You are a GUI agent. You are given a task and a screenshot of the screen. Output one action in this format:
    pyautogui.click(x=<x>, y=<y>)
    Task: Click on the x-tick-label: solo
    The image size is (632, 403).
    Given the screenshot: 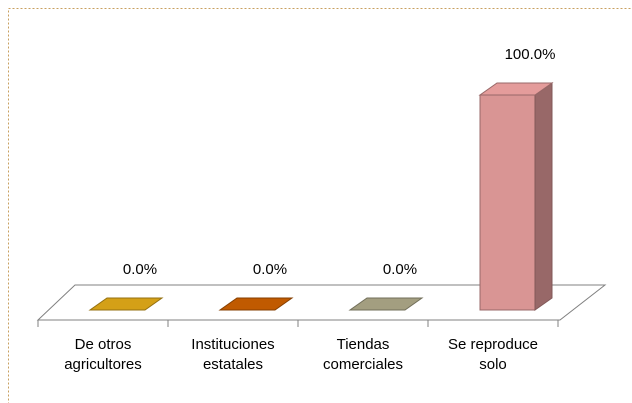 What is the action you would take?
    pyautogui.click(x=493, y=364)
    